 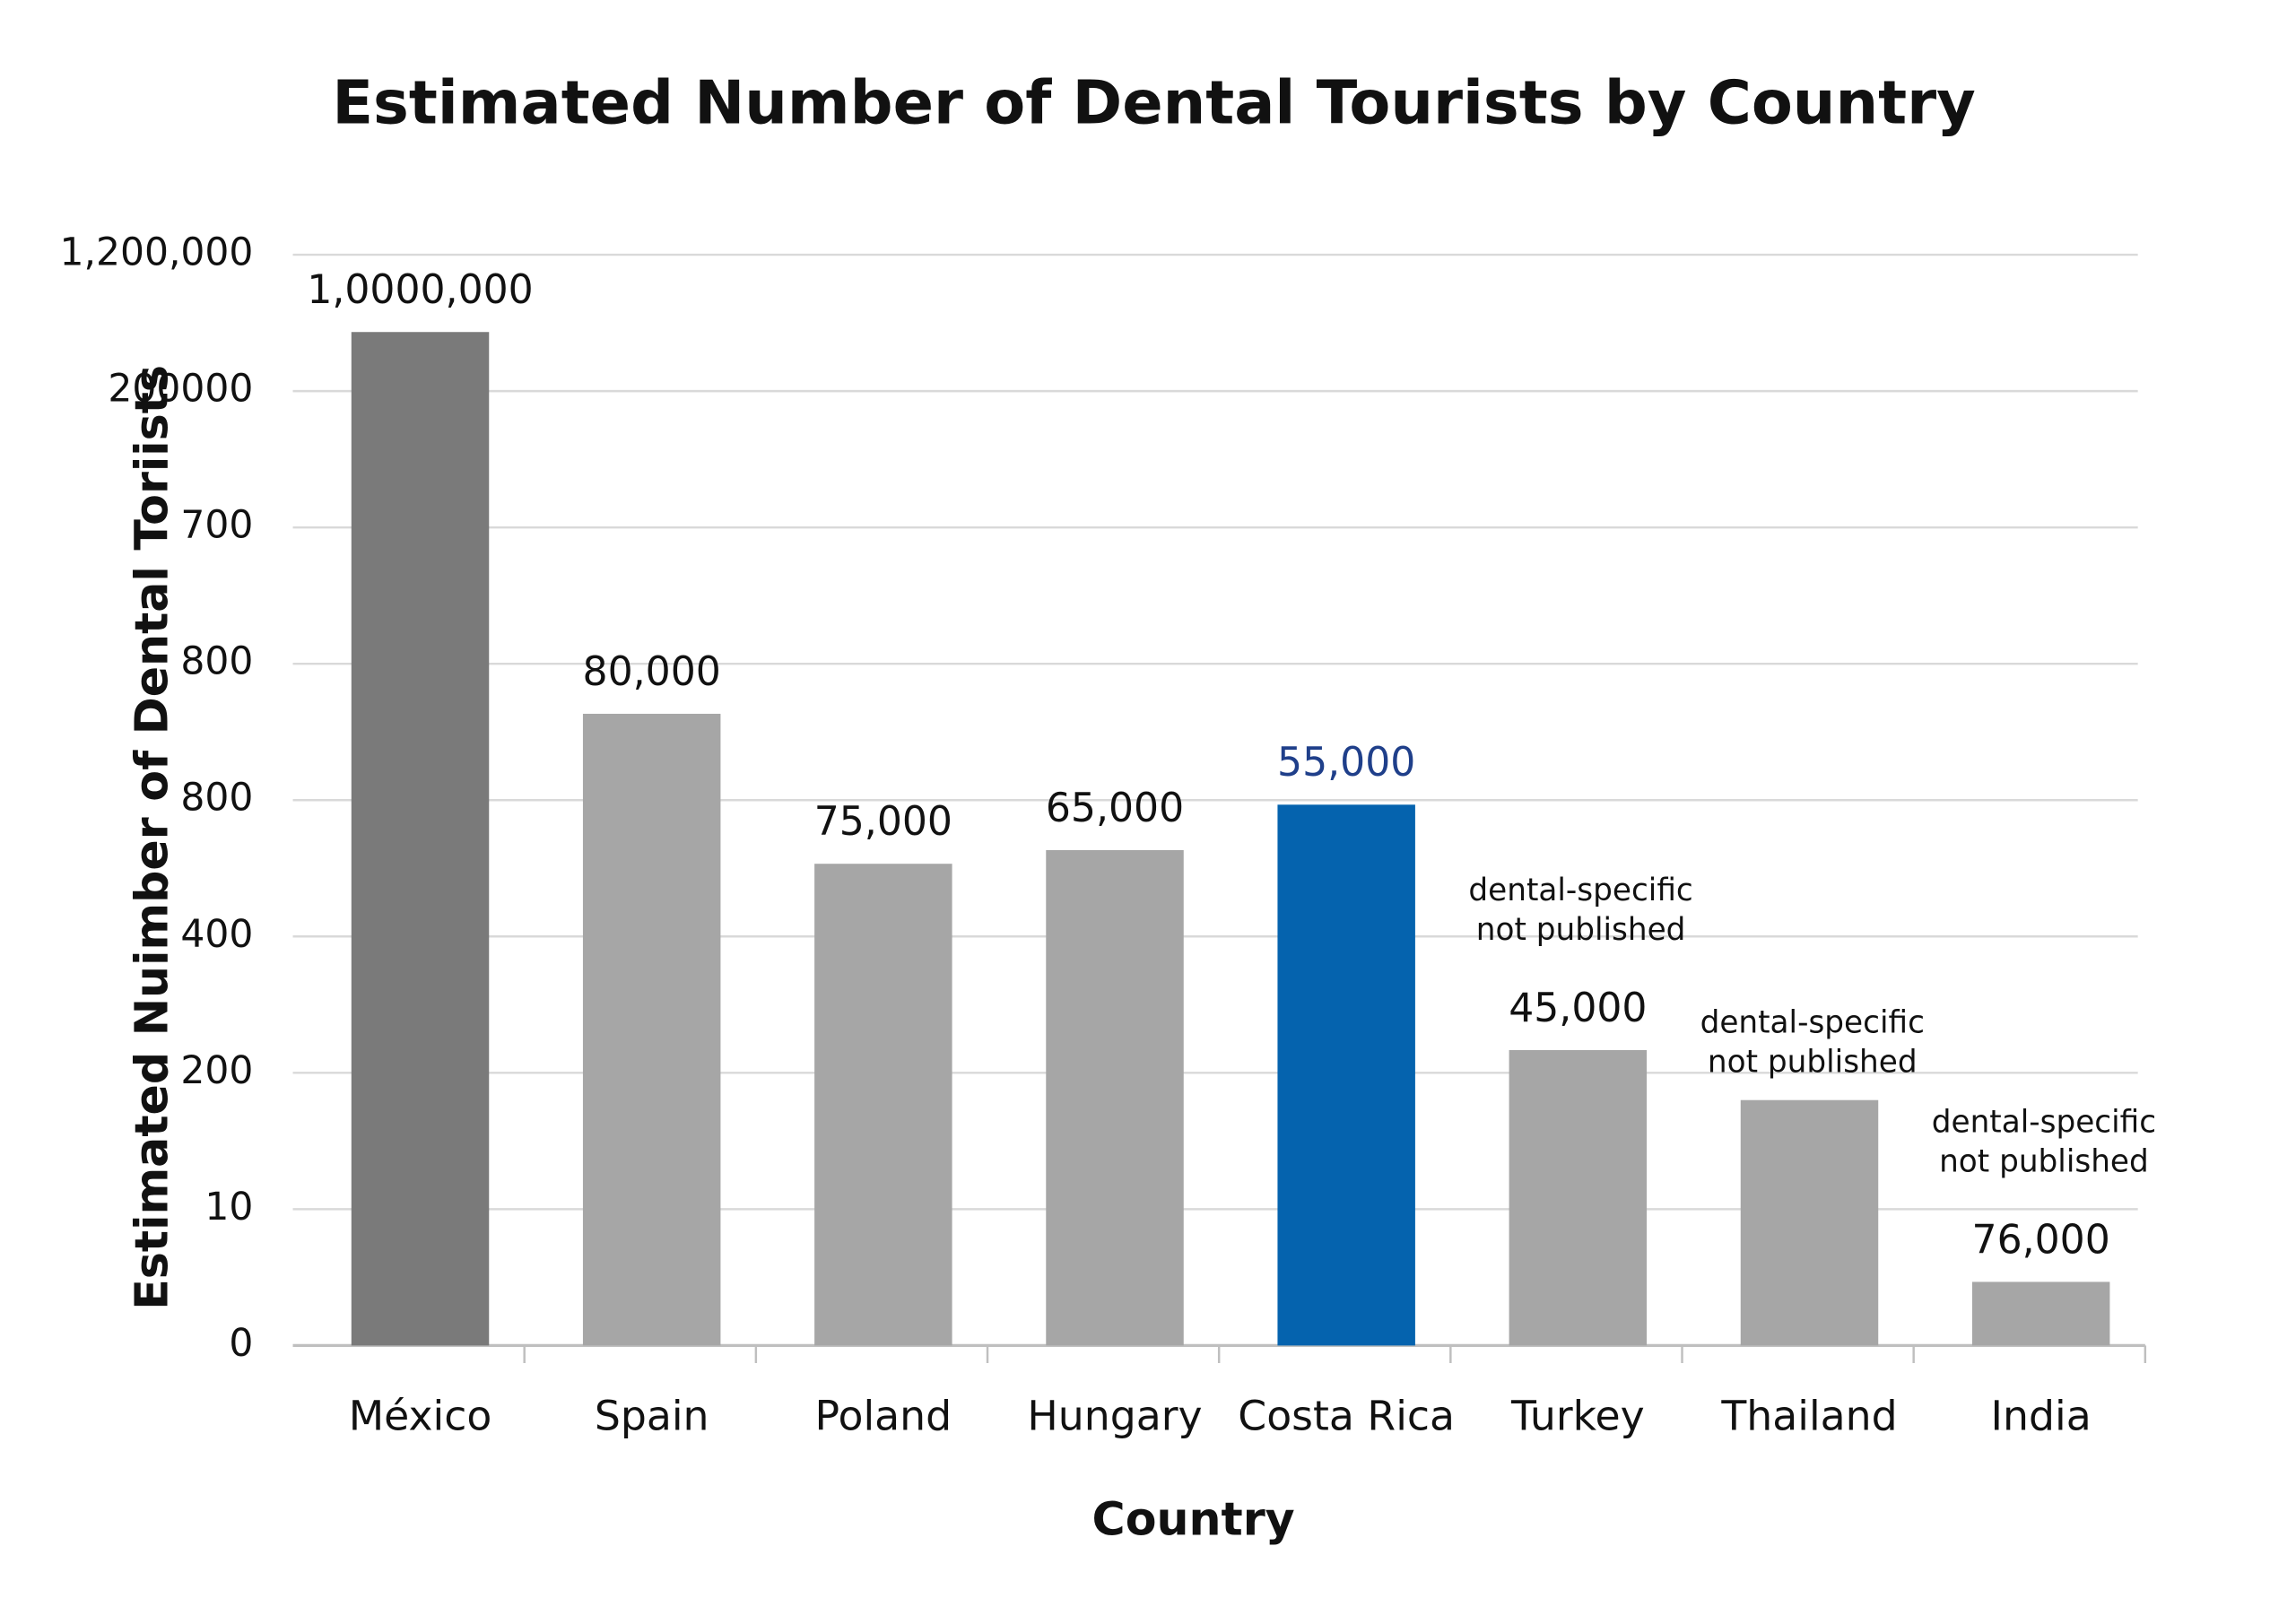 What do you see at coordinates (1193, 1519) in the screenshot?
I see `x-axis-title: Country` at bounding box center [1193, 1519].